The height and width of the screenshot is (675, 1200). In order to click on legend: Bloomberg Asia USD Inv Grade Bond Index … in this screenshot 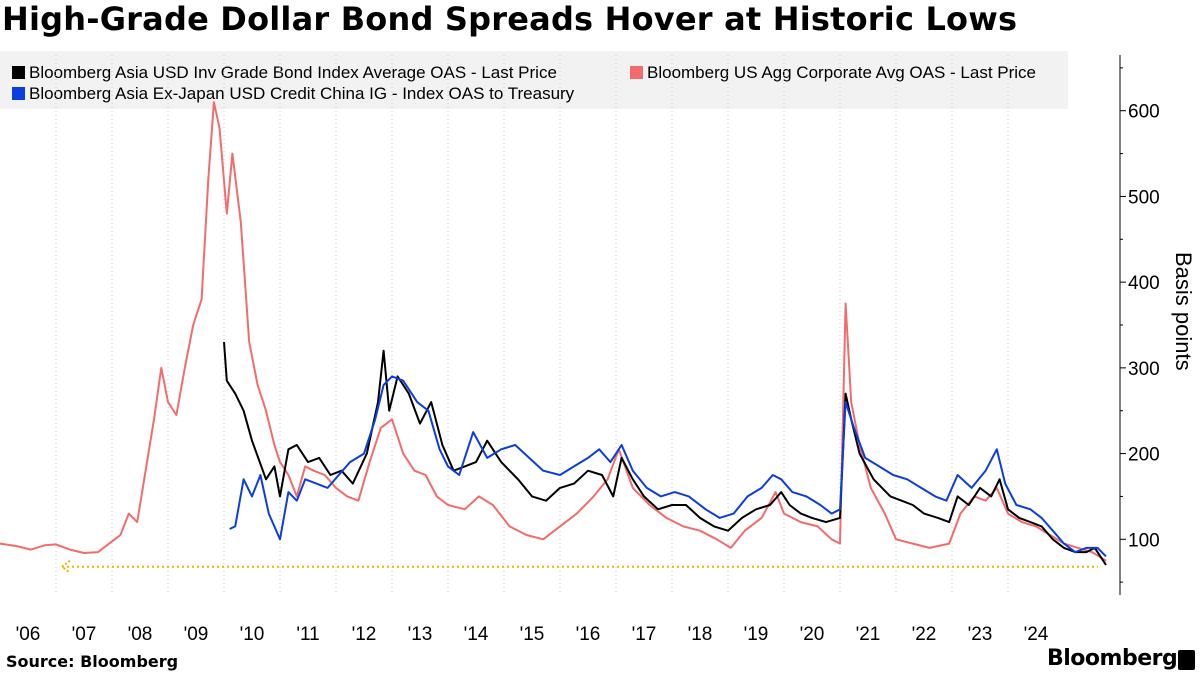, I will do `click(534, 80)`.